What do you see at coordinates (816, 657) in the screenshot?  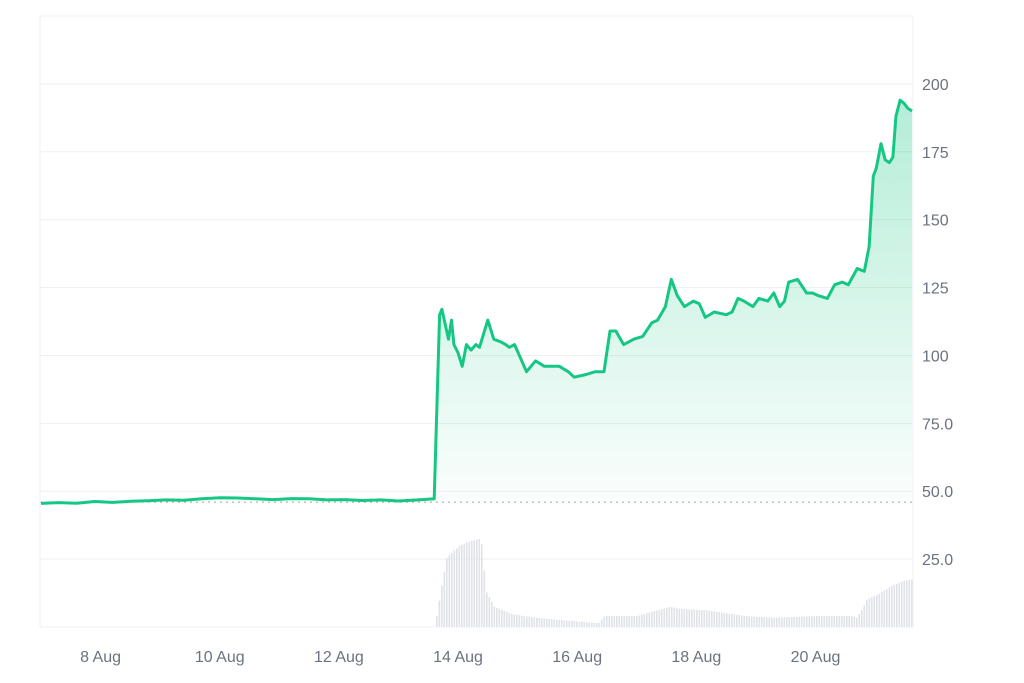 I see `x-tick-label: 20 Aug` at bounding box center [816, 657].